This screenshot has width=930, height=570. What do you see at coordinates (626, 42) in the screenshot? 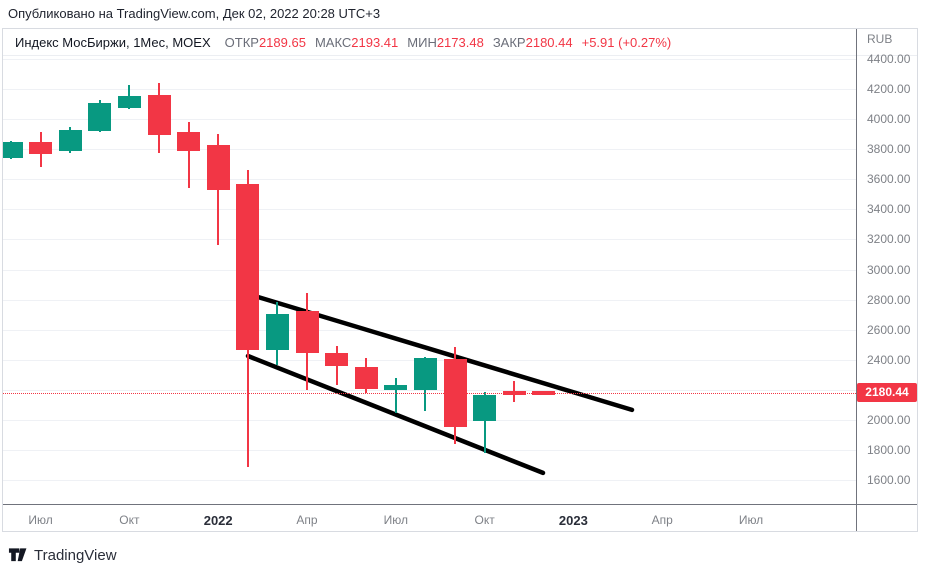
I see `price-change: +5.91 (+0.27%)` at bounding box center [626, 42].